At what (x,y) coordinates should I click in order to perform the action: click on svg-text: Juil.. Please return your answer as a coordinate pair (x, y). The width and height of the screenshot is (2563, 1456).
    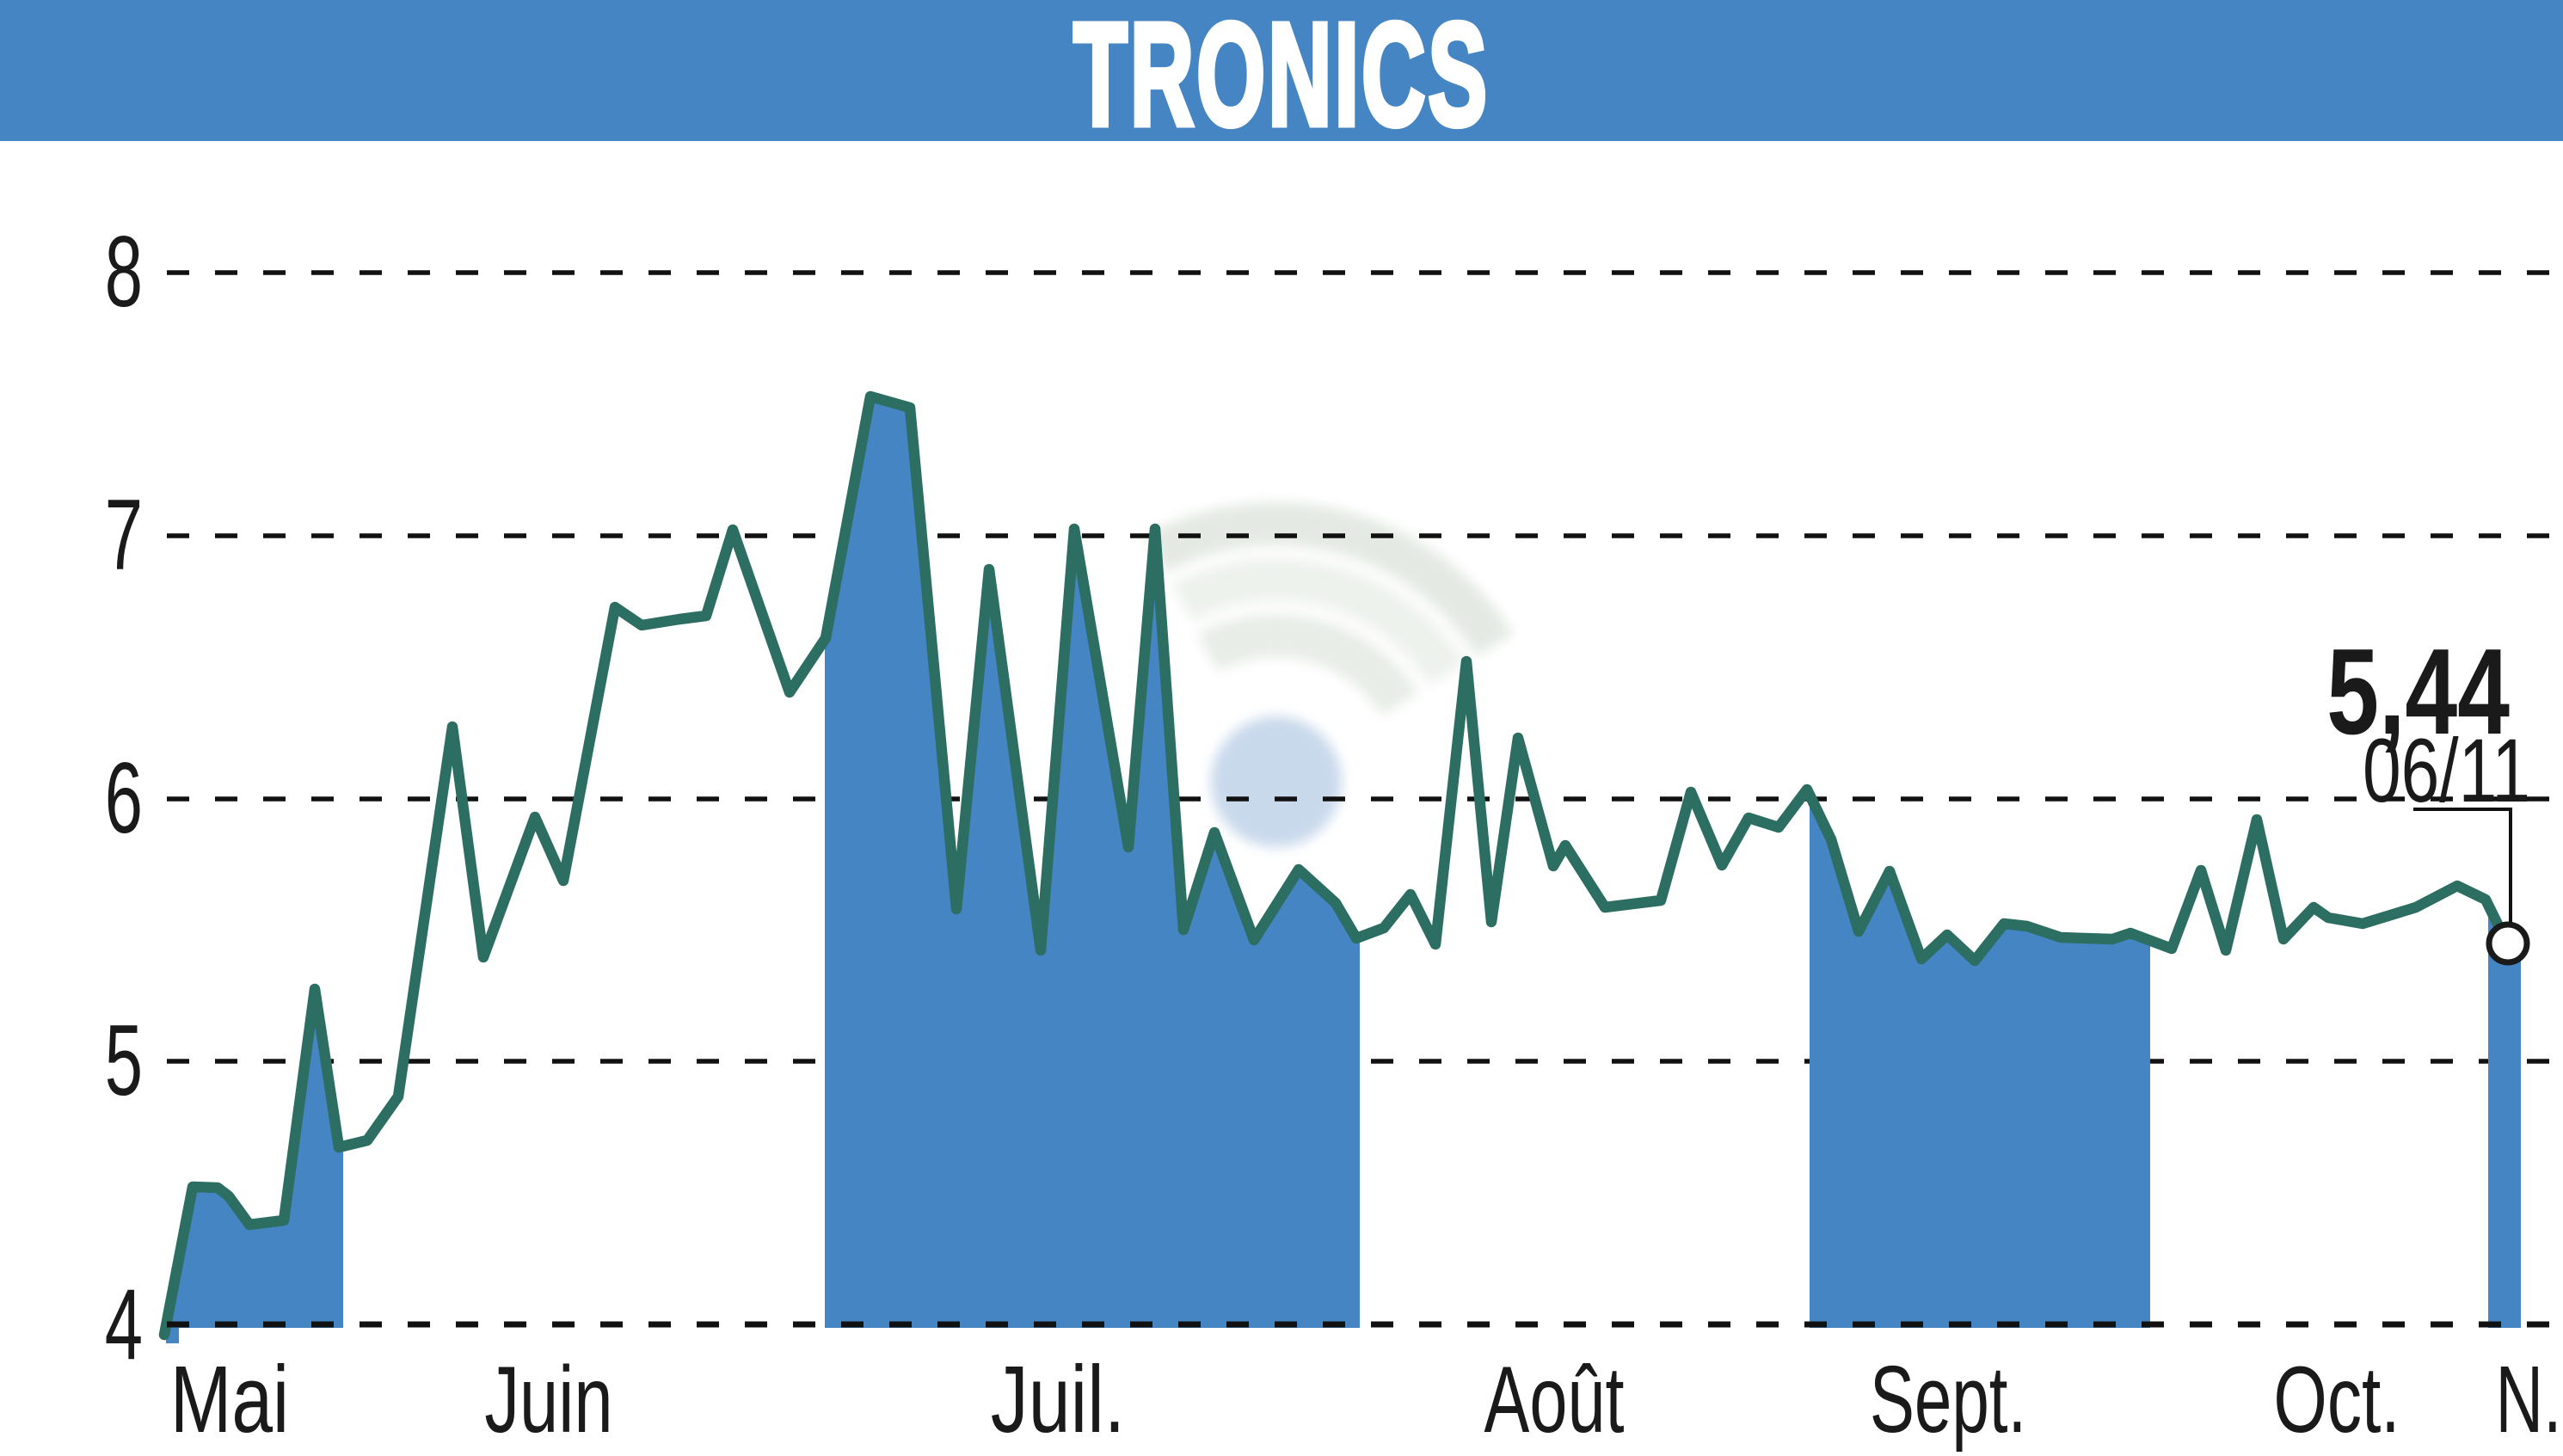
    Looking at the image, I should click on (1058, 1400).